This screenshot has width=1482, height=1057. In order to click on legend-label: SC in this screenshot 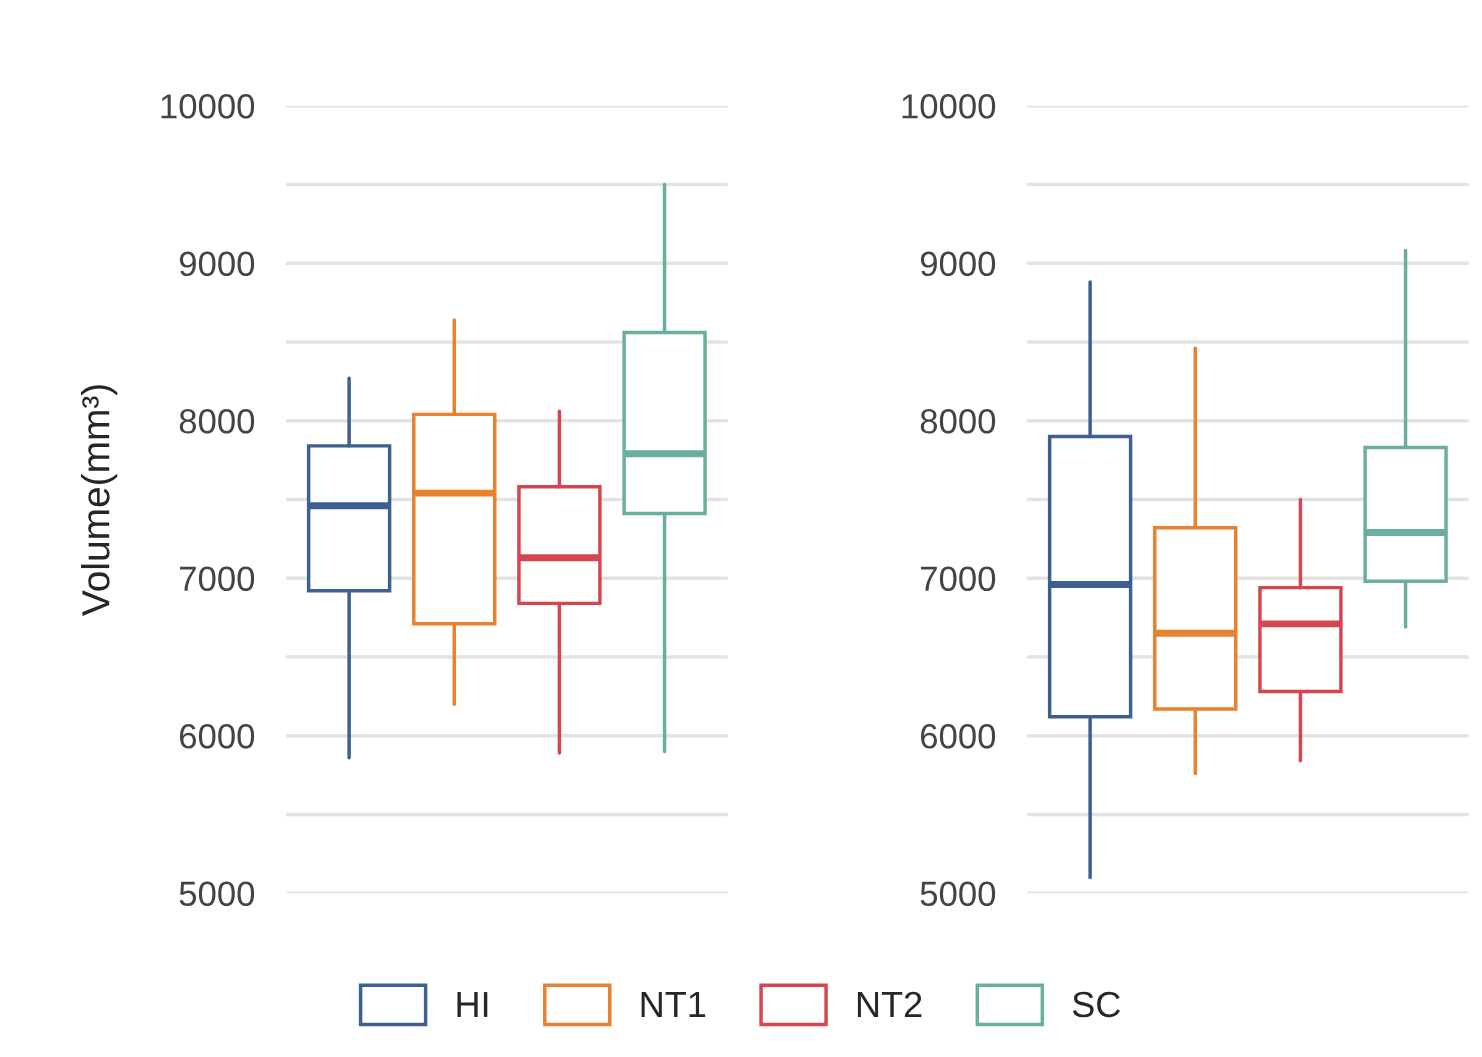, I will do `click(1096, 1004)`.